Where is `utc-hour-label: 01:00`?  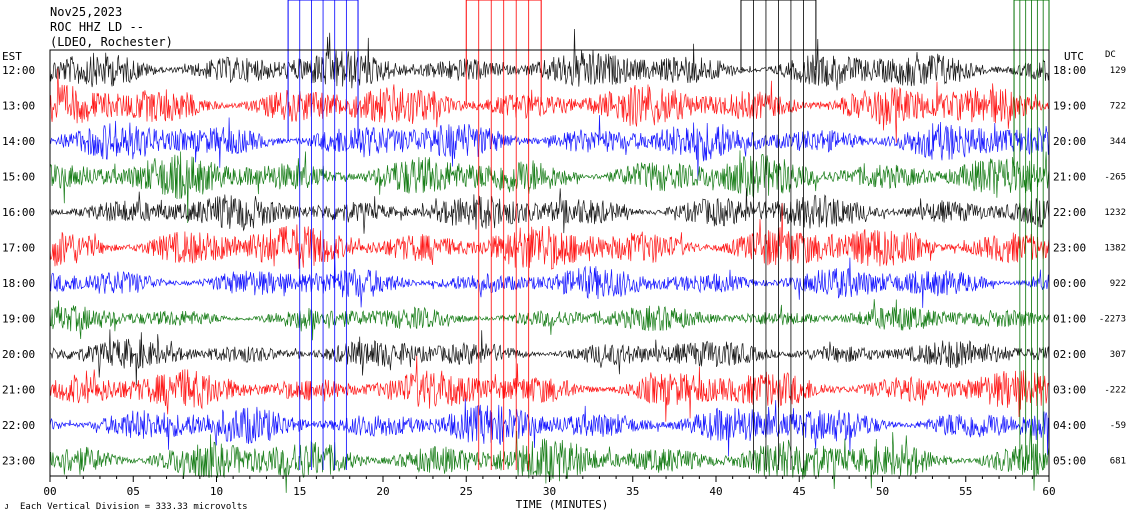 utc-hour-label: 01:00 is located at coordinates (1069, 319).